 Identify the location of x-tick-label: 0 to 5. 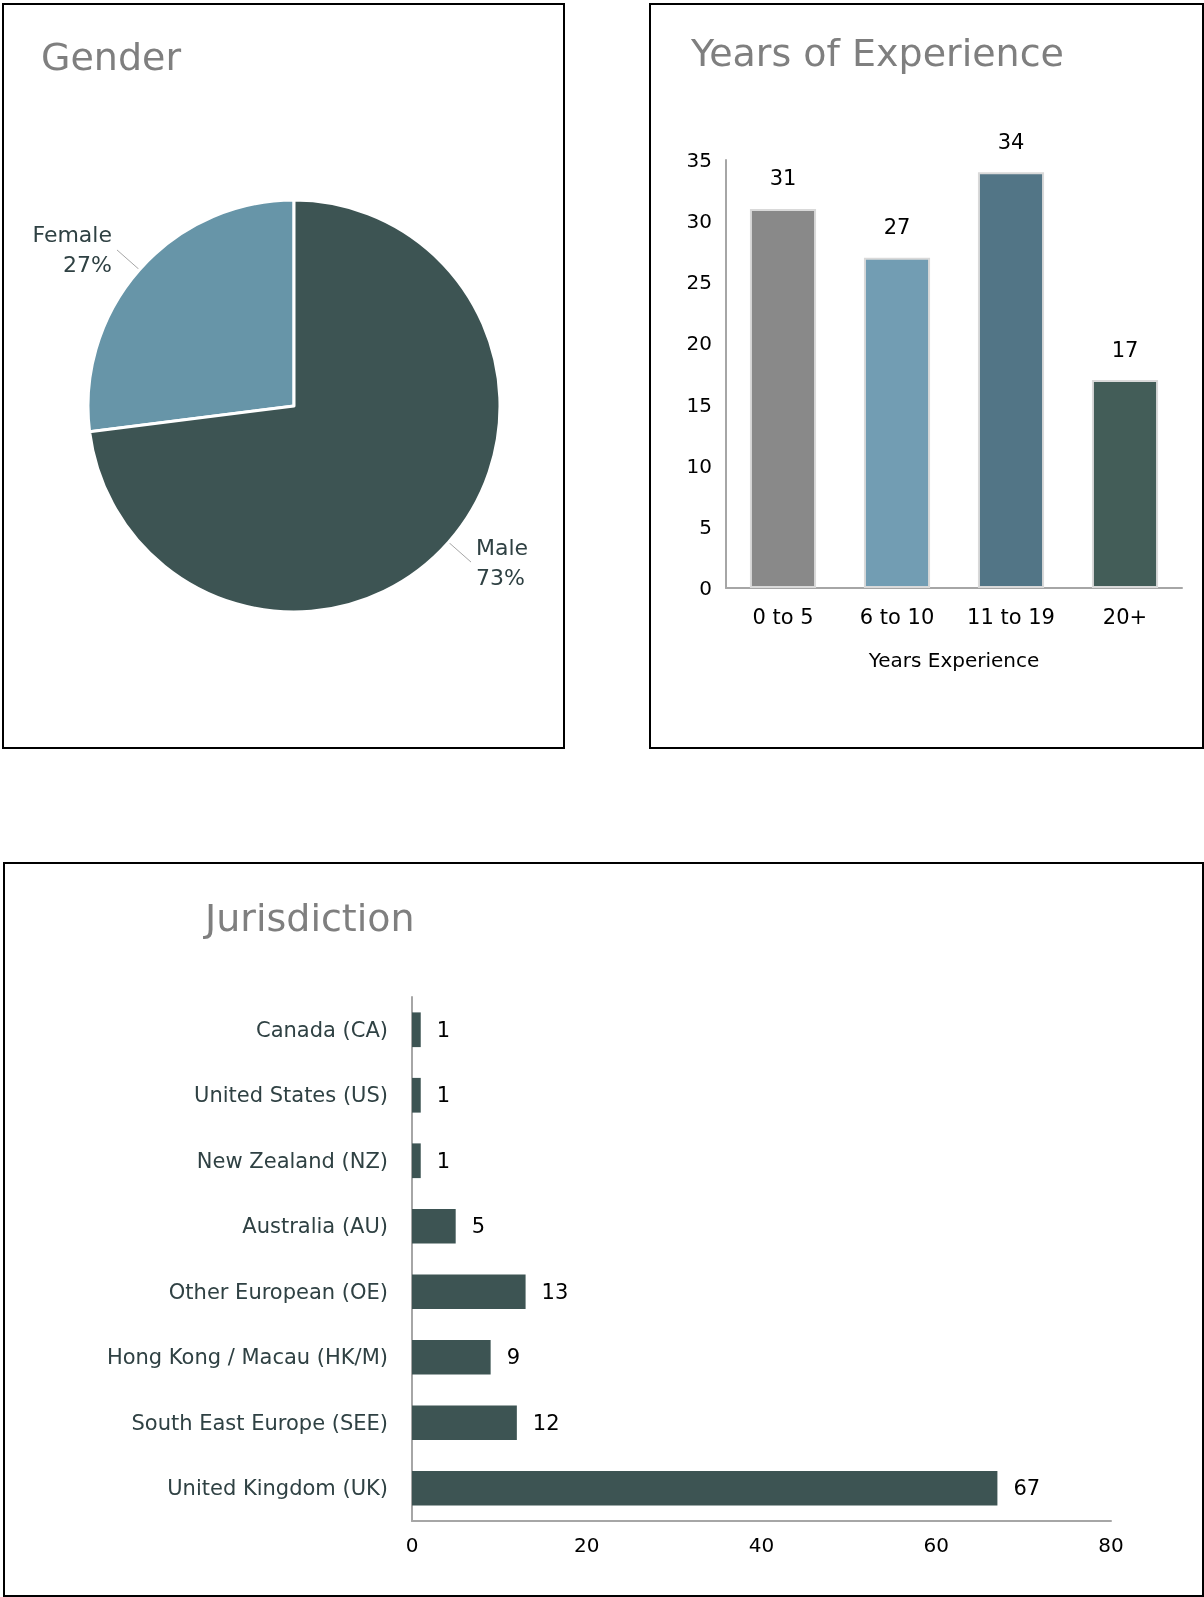
(783, 616).